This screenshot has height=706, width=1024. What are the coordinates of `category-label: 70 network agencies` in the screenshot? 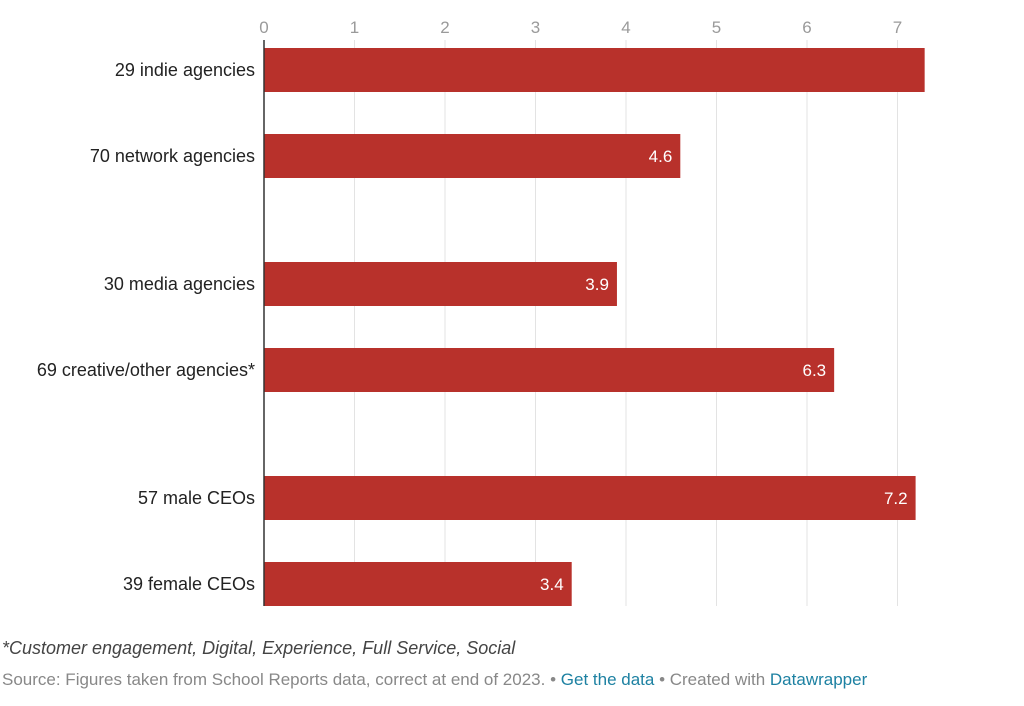 It's located at (172, 156).